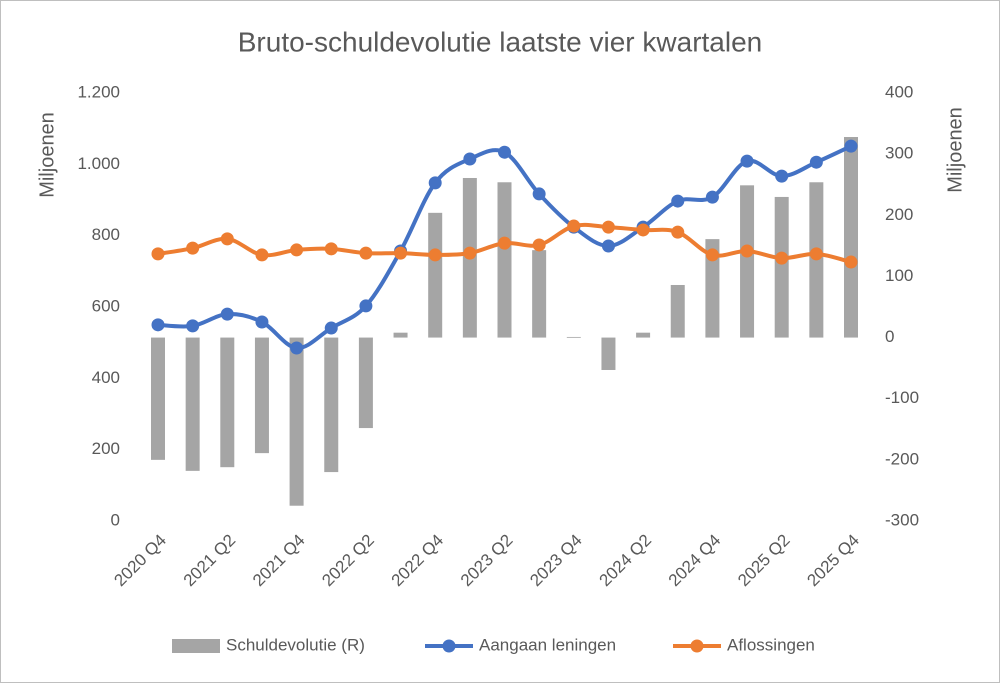 The height and width of the screenshot is (683, 1000). Describe the element at coordinates (106, 305) in the screenshot. I see `y-tick-label: 600` at that location.